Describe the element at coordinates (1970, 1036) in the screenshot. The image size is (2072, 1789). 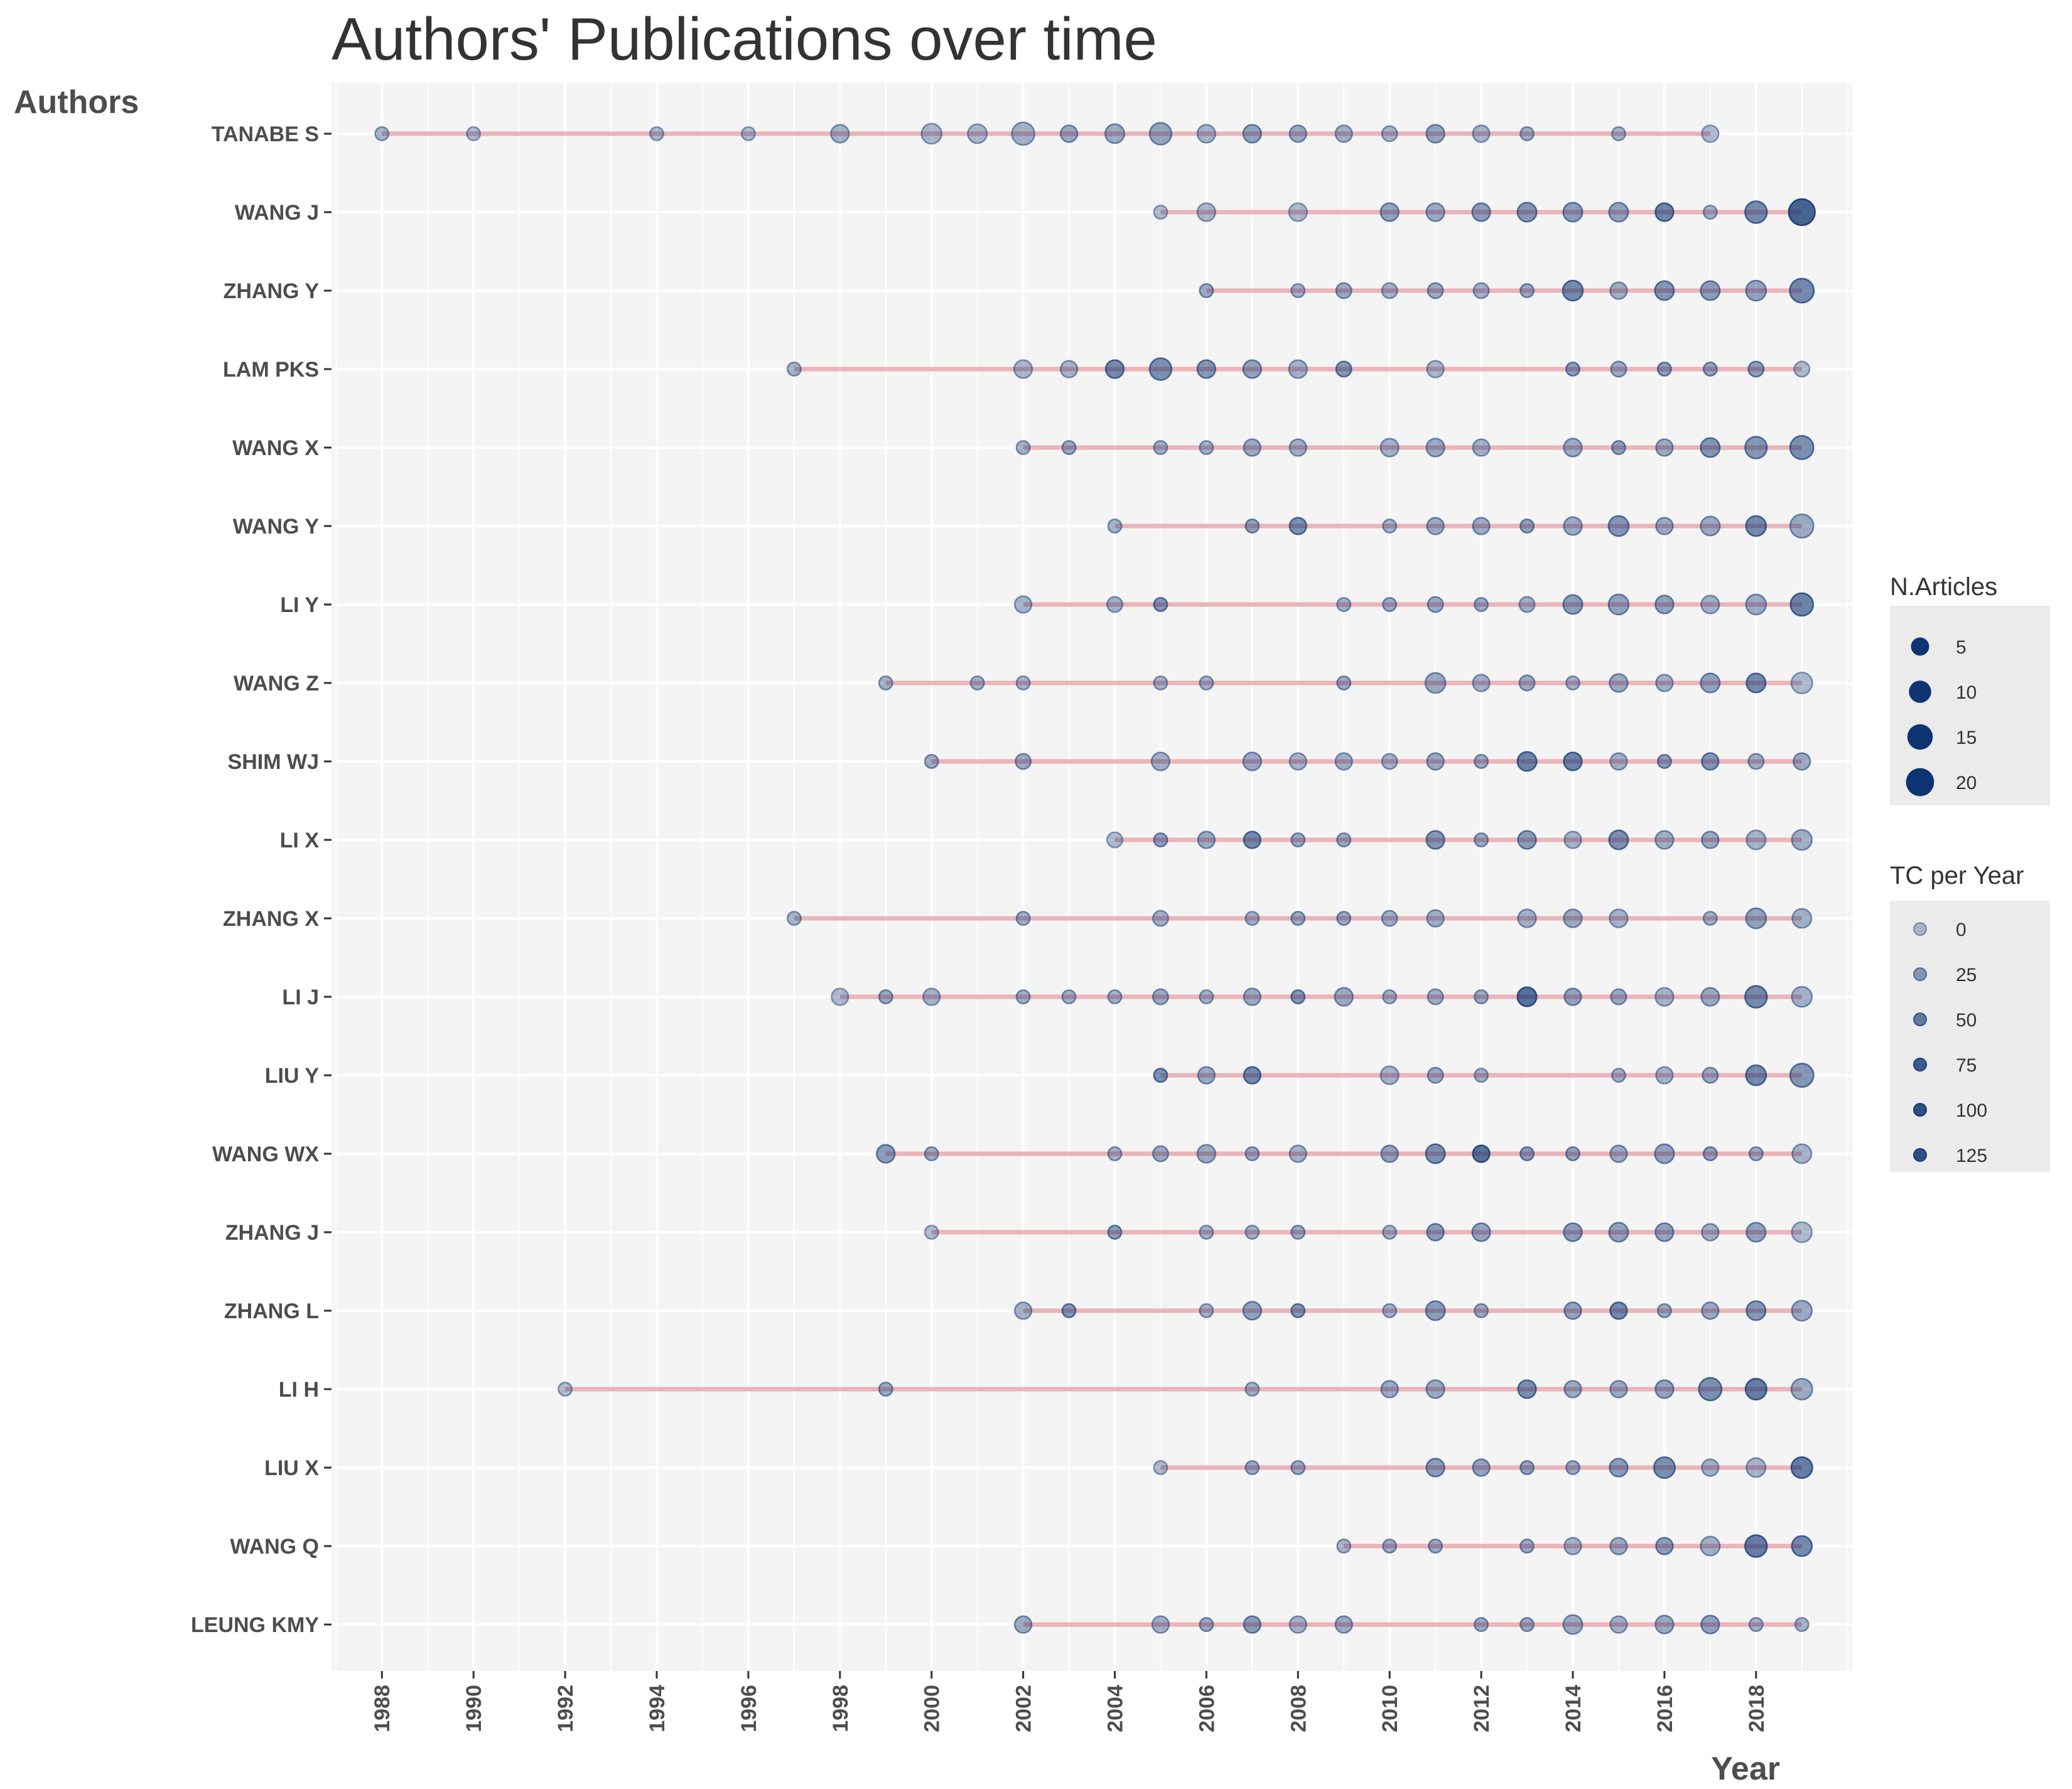
I see `legend-tc-key-bg` at that location.